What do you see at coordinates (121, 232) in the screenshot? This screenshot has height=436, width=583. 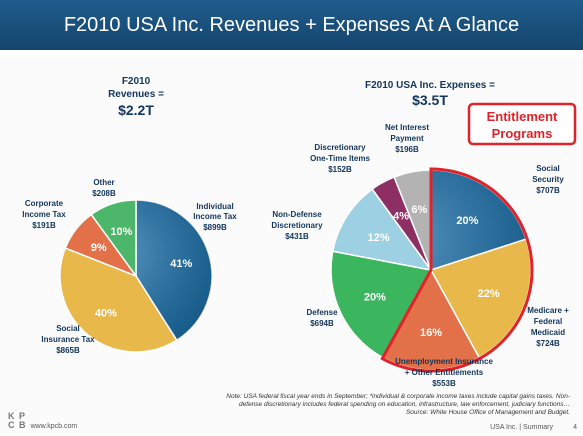 I see `pie-percent-label: 10%` at bounding box center [121, 232].